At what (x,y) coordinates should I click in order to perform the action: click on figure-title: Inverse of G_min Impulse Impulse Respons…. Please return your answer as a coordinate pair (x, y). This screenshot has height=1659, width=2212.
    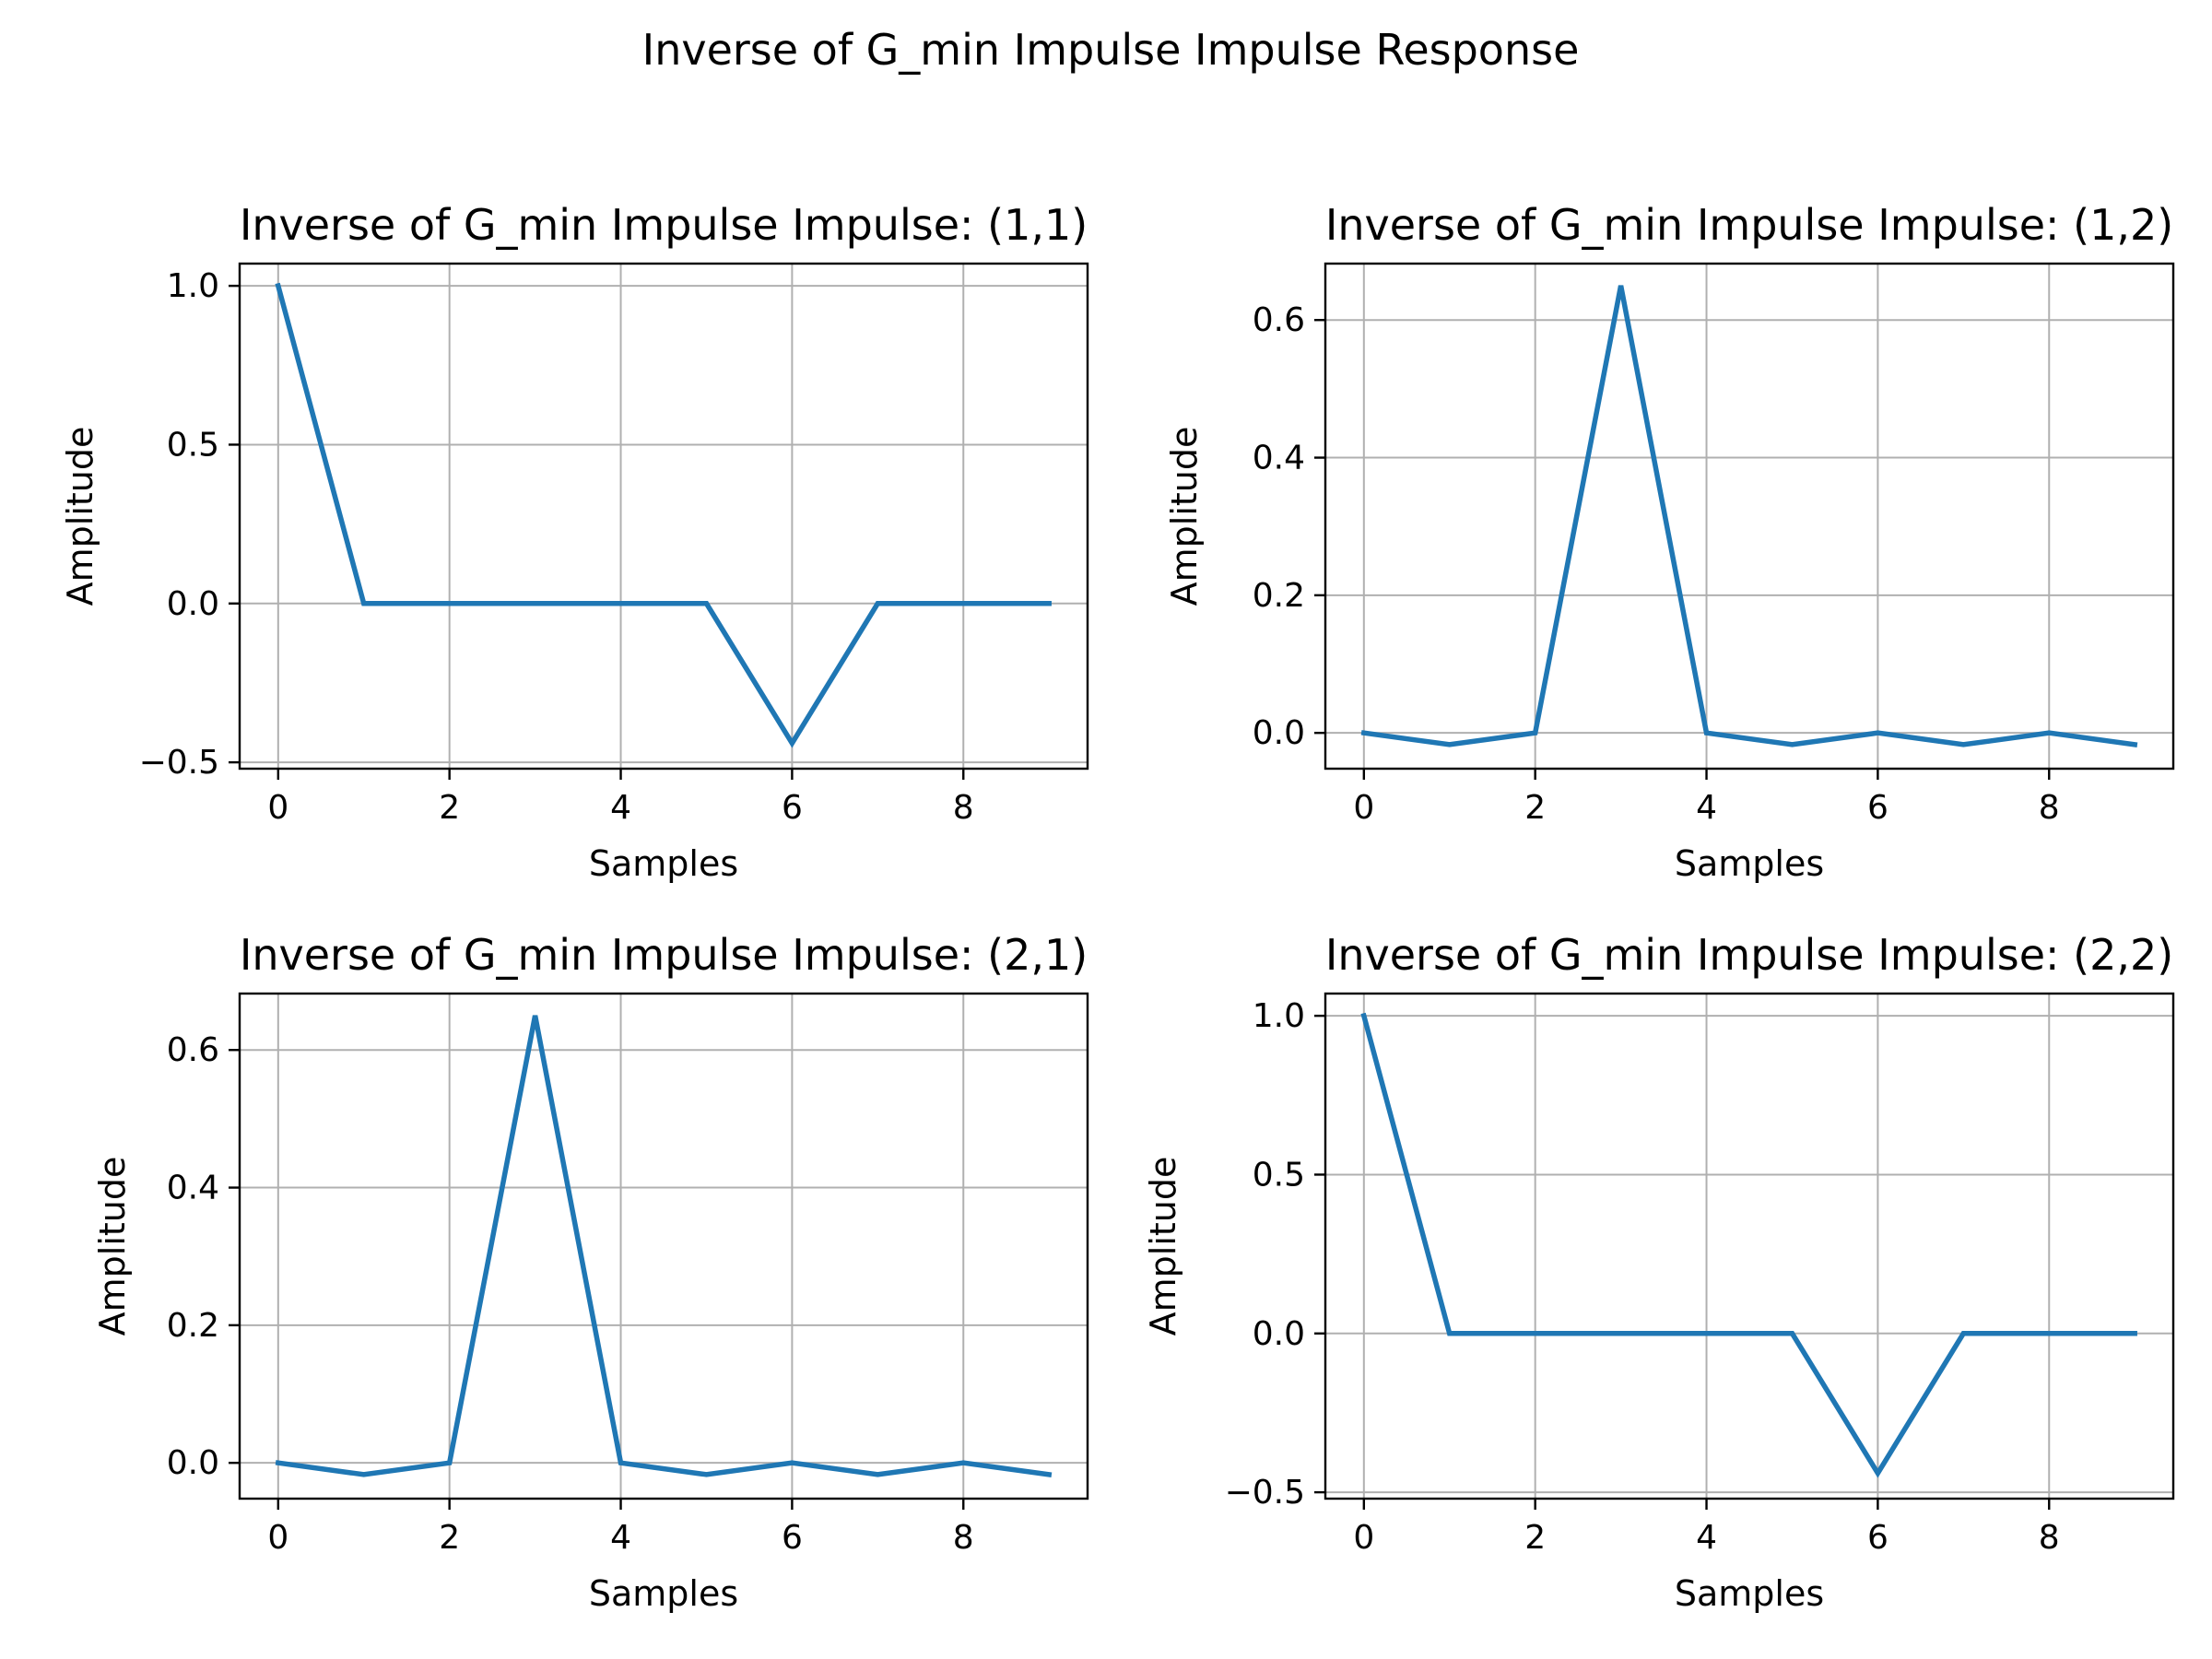
    Looking at the image, I should click on (1111, 50).